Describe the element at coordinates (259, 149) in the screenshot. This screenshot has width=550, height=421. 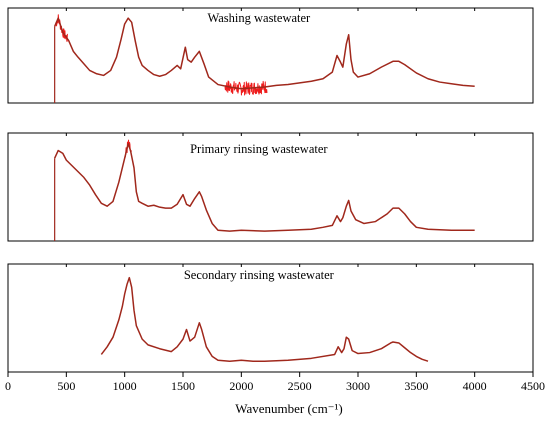
I see `panel-title: Primary rinsing wastewater` at that location.